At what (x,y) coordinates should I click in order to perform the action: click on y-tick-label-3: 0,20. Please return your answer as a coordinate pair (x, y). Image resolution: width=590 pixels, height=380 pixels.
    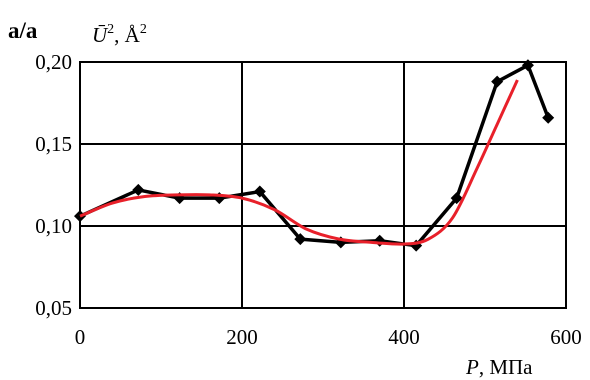
    Looking at the image, I should click on (53, 62).